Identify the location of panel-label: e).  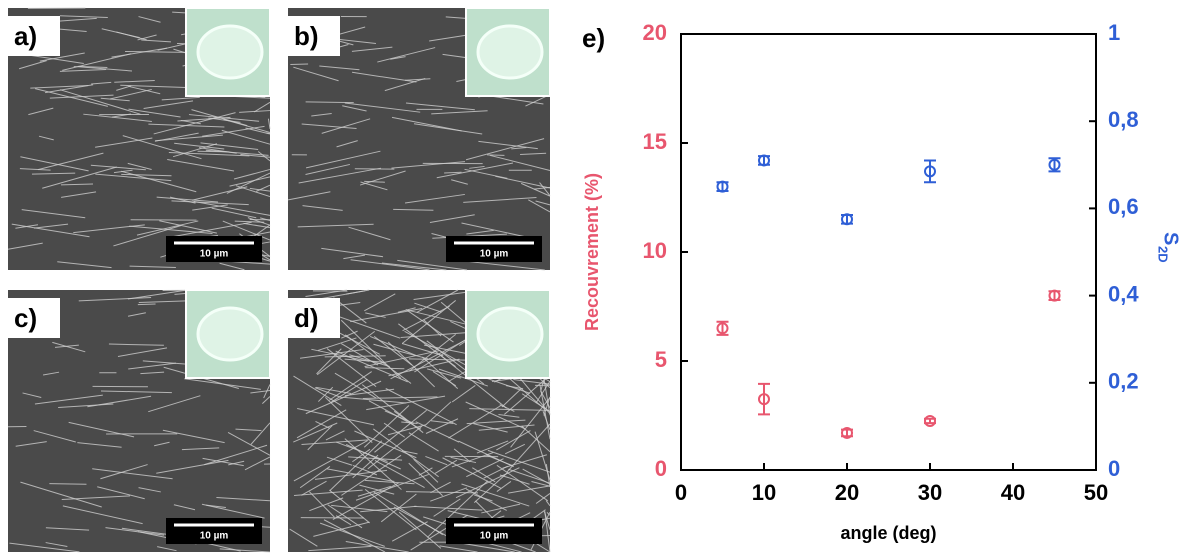
(593, 38).